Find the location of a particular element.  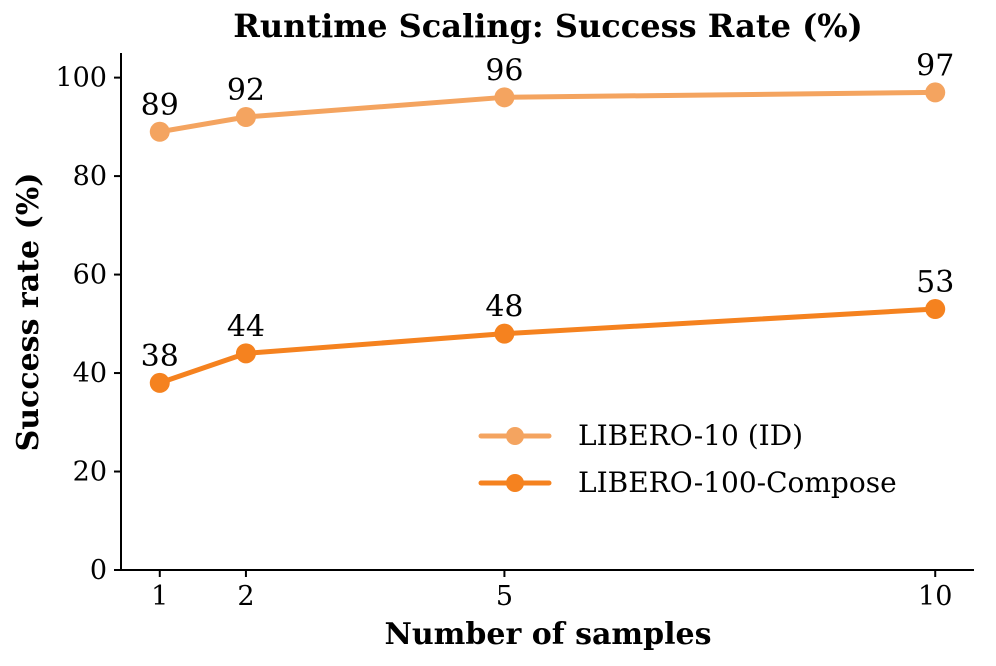

data-point-label: 38 is located at coordinates (160, 356).